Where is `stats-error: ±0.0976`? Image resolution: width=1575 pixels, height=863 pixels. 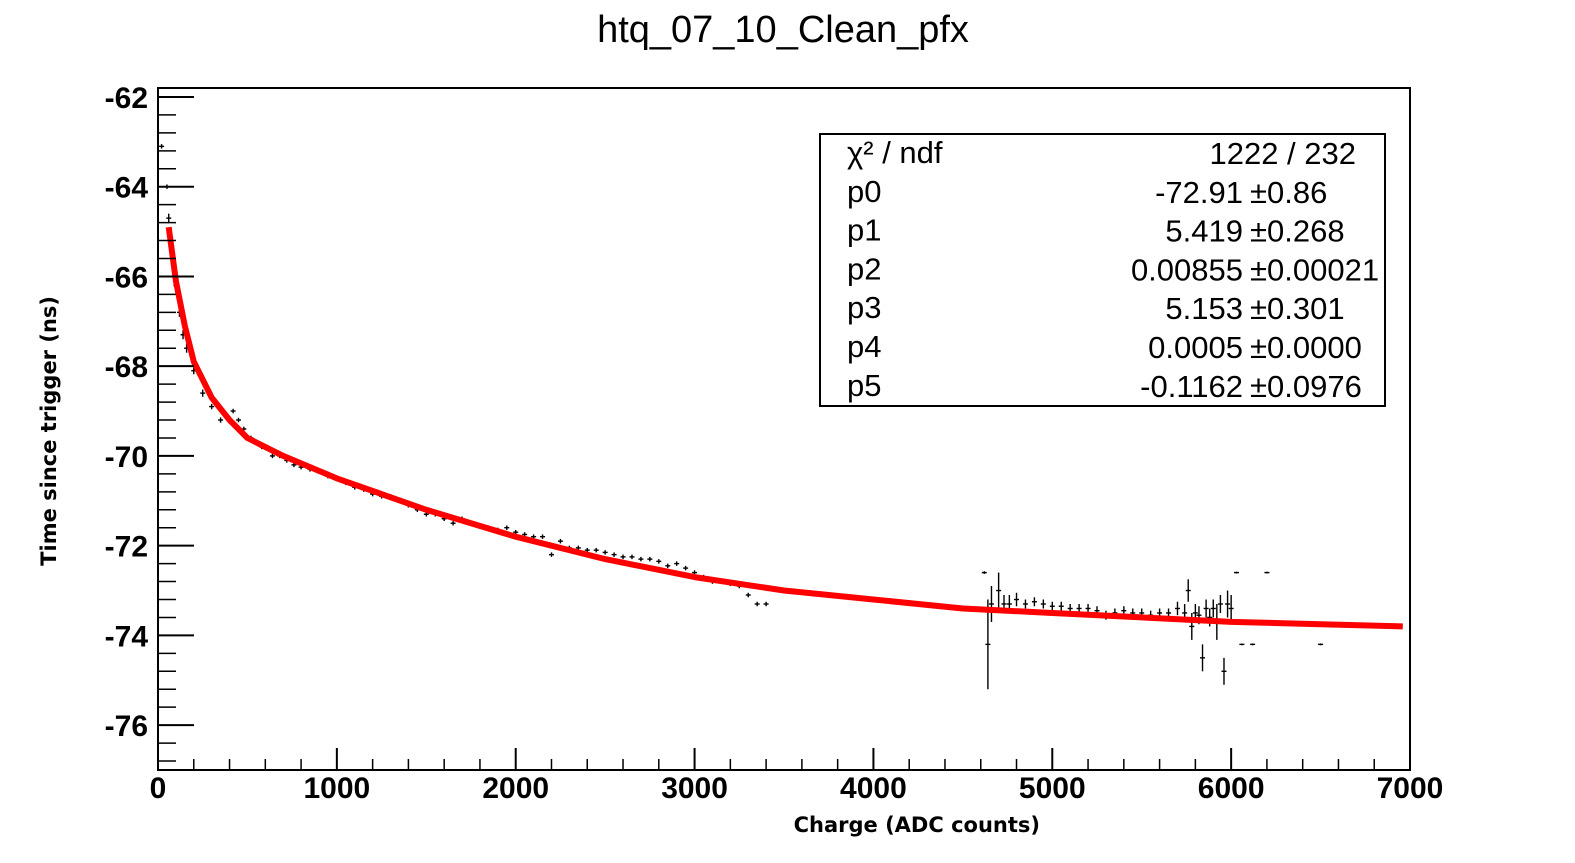 stats-error: ±0.0976 is located at coordinates (1306, 386).